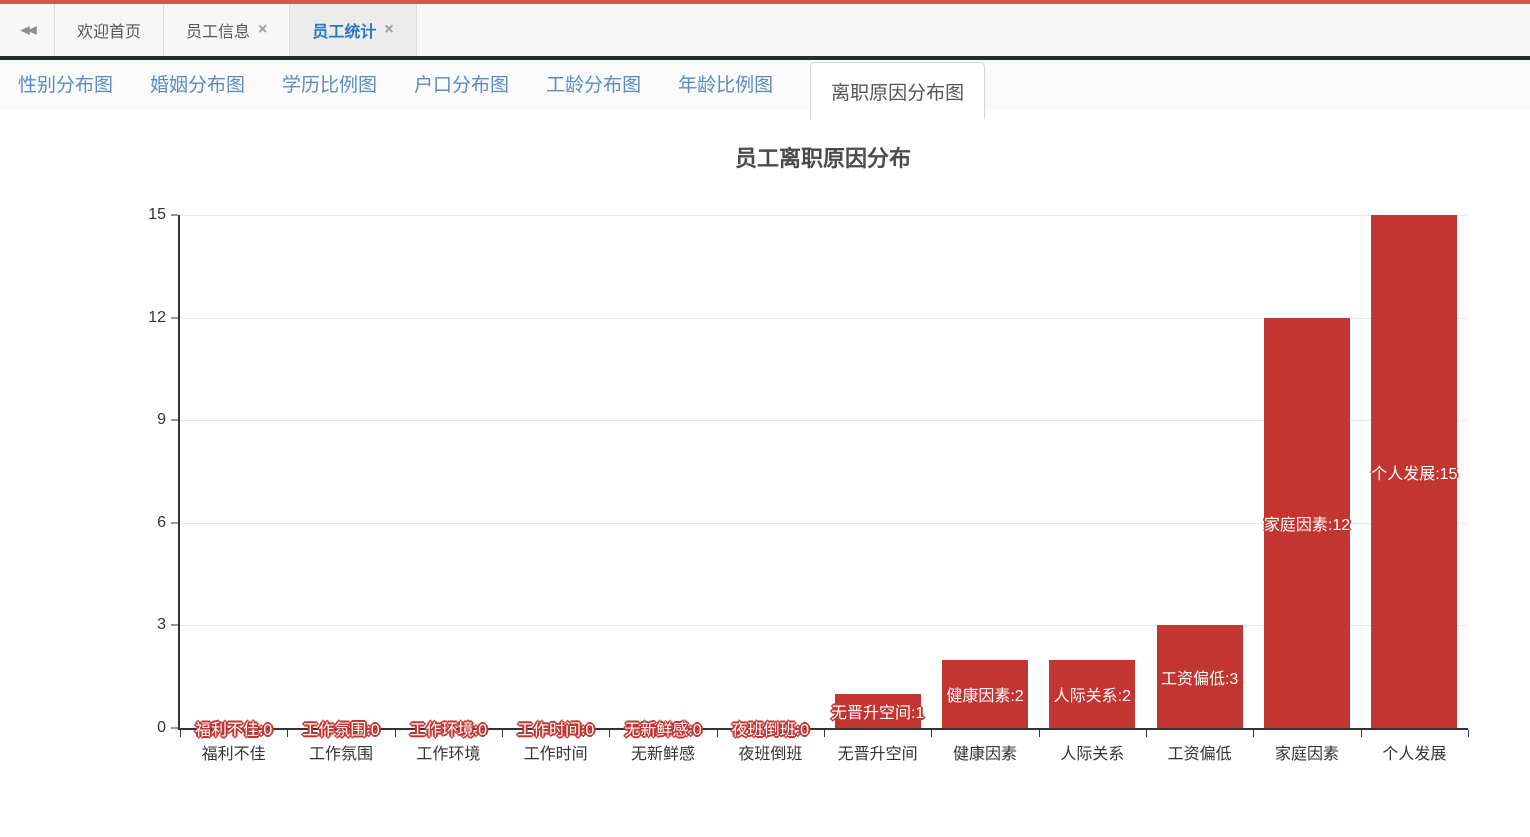  Describe the element at coordinates (765, 32) in the screenshot. I see `window-tab-bar: ◀◀ 欢迎首页 员工信息 × 员工统计 ×` at that location.